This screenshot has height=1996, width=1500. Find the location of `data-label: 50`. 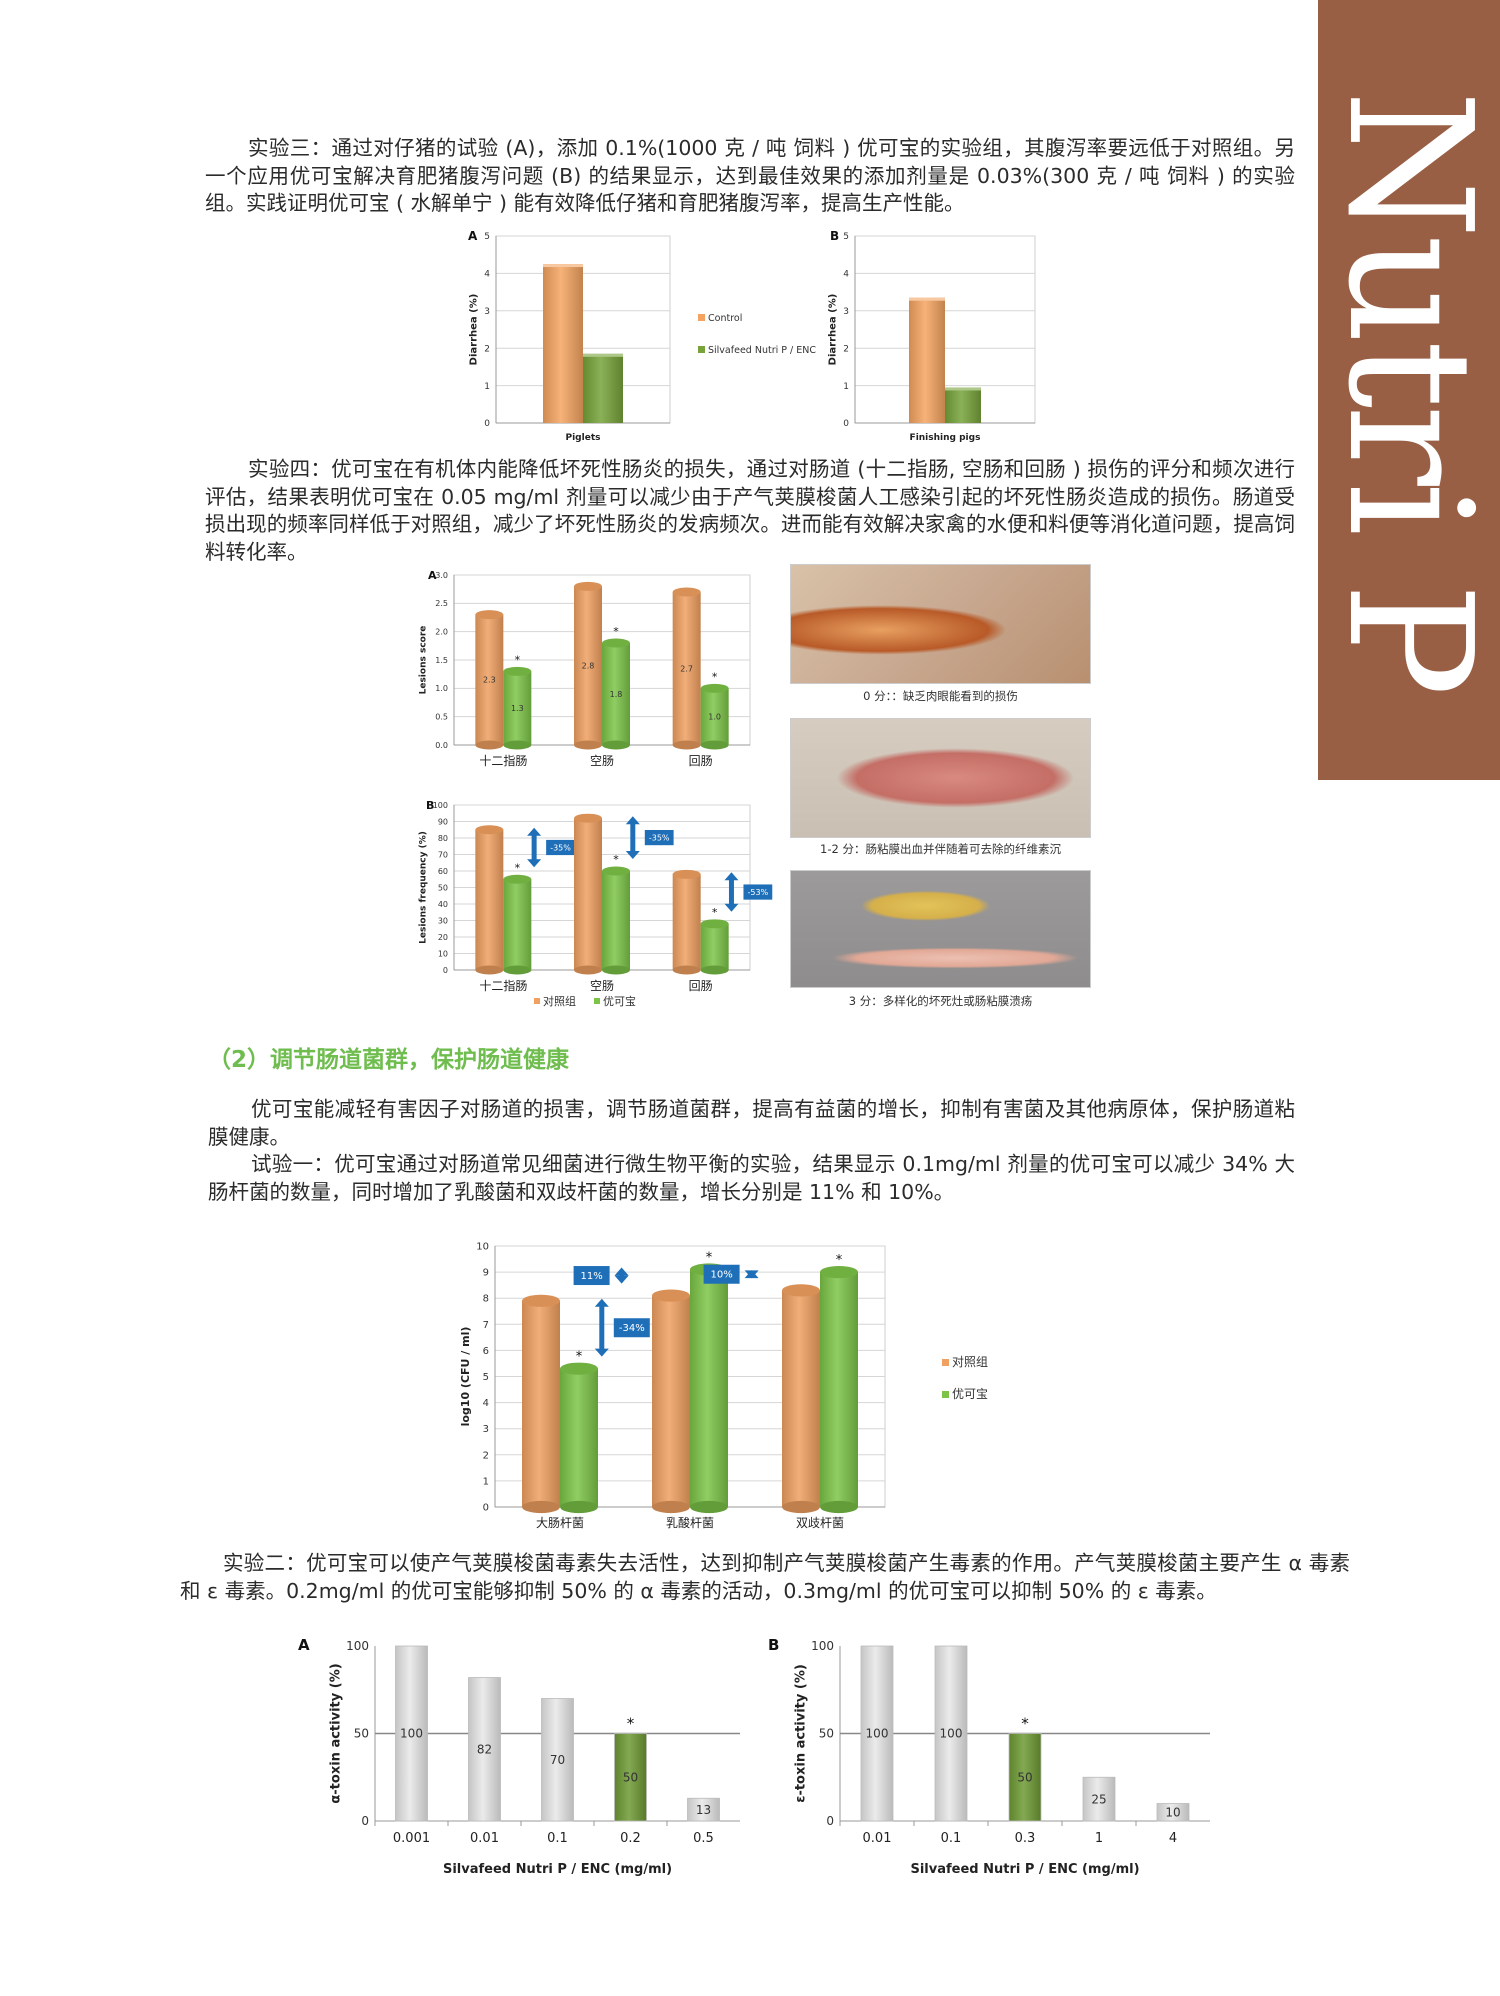

data-label: 50 is located at coordinates (1024, 1777).